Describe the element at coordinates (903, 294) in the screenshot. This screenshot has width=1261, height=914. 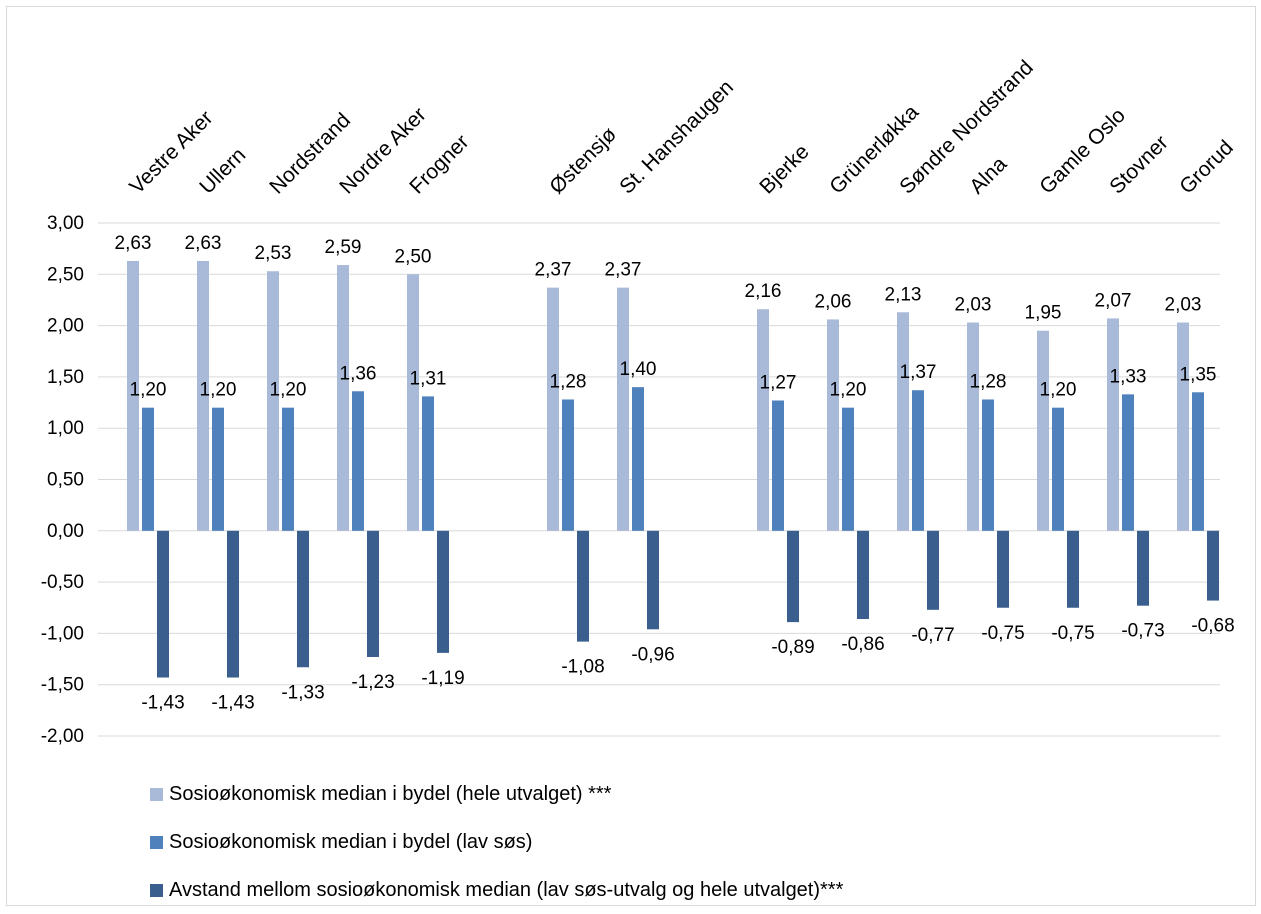
I see `data-label: 2,13` at that location.